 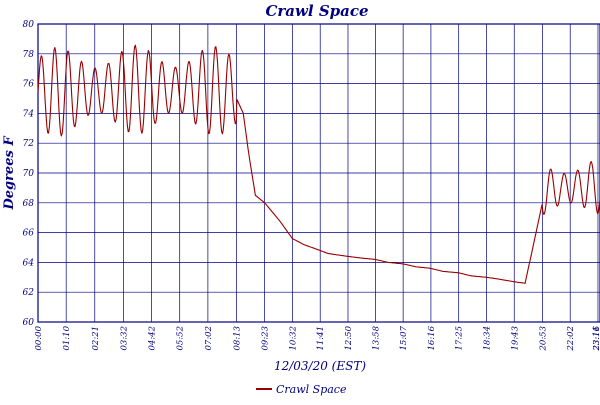 What do you see at coordinates (404, 337) in the screenshot?
I see `x-tick-label: 15:07` at bounding box center [404, 337].